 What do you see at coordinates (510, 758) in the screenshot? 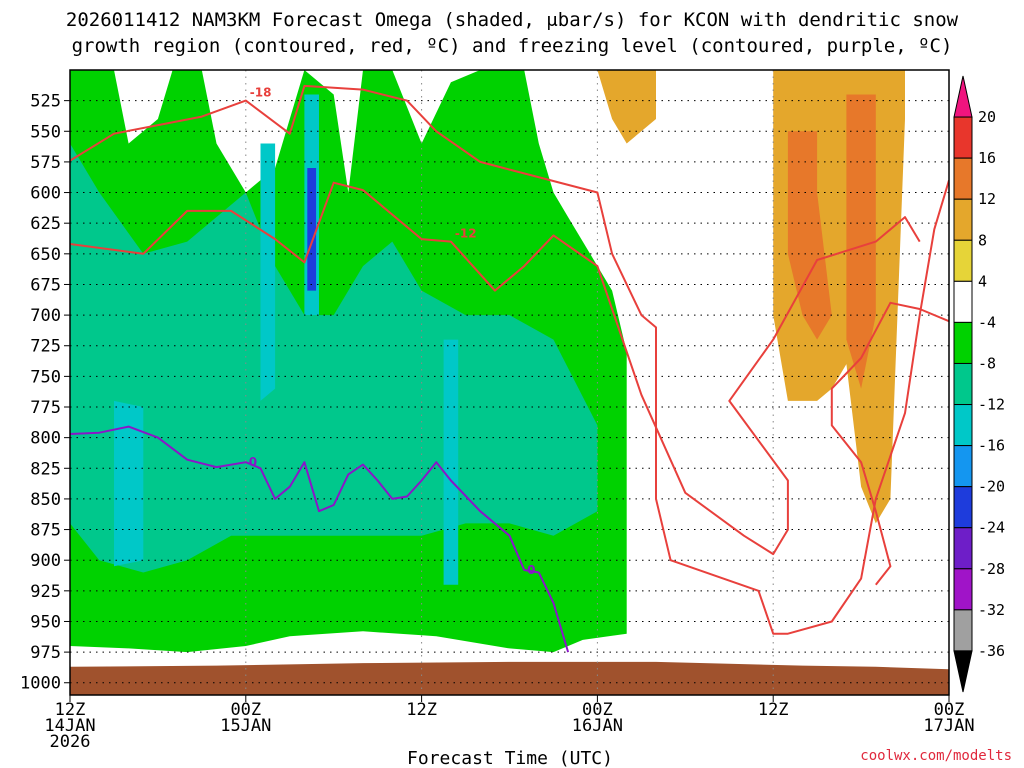
I see `x-axis-label: Forecast Time (UTC)` at bounding box center [510, 758].